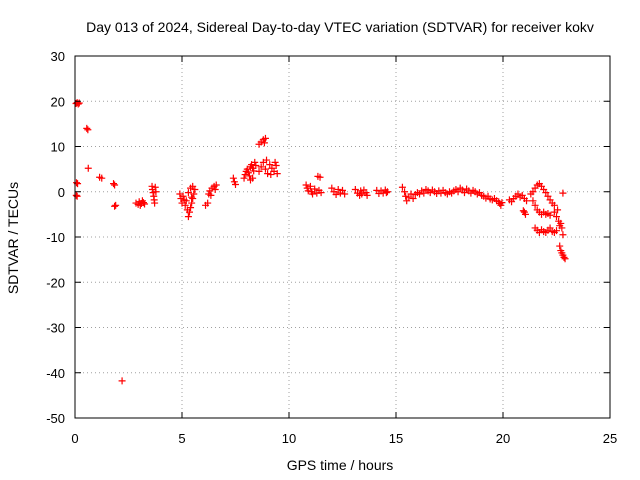 This screenshot has height=480, width=640. I want to click on y-tick-label: -10, so click(55, 237).